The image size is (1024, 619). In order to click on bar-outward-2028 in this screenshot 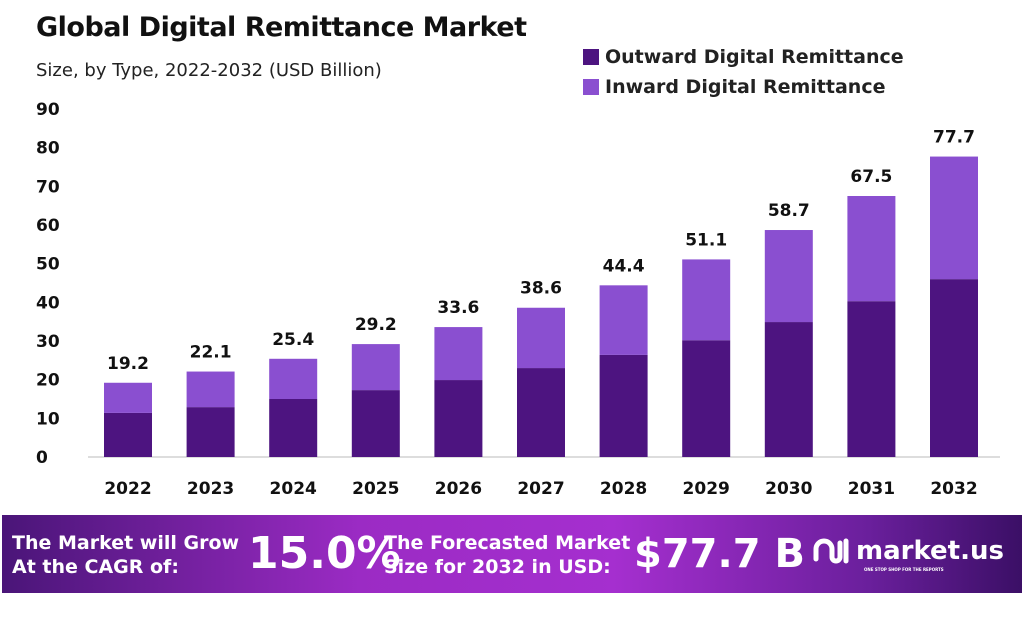, I will do `click(623, 405)`.